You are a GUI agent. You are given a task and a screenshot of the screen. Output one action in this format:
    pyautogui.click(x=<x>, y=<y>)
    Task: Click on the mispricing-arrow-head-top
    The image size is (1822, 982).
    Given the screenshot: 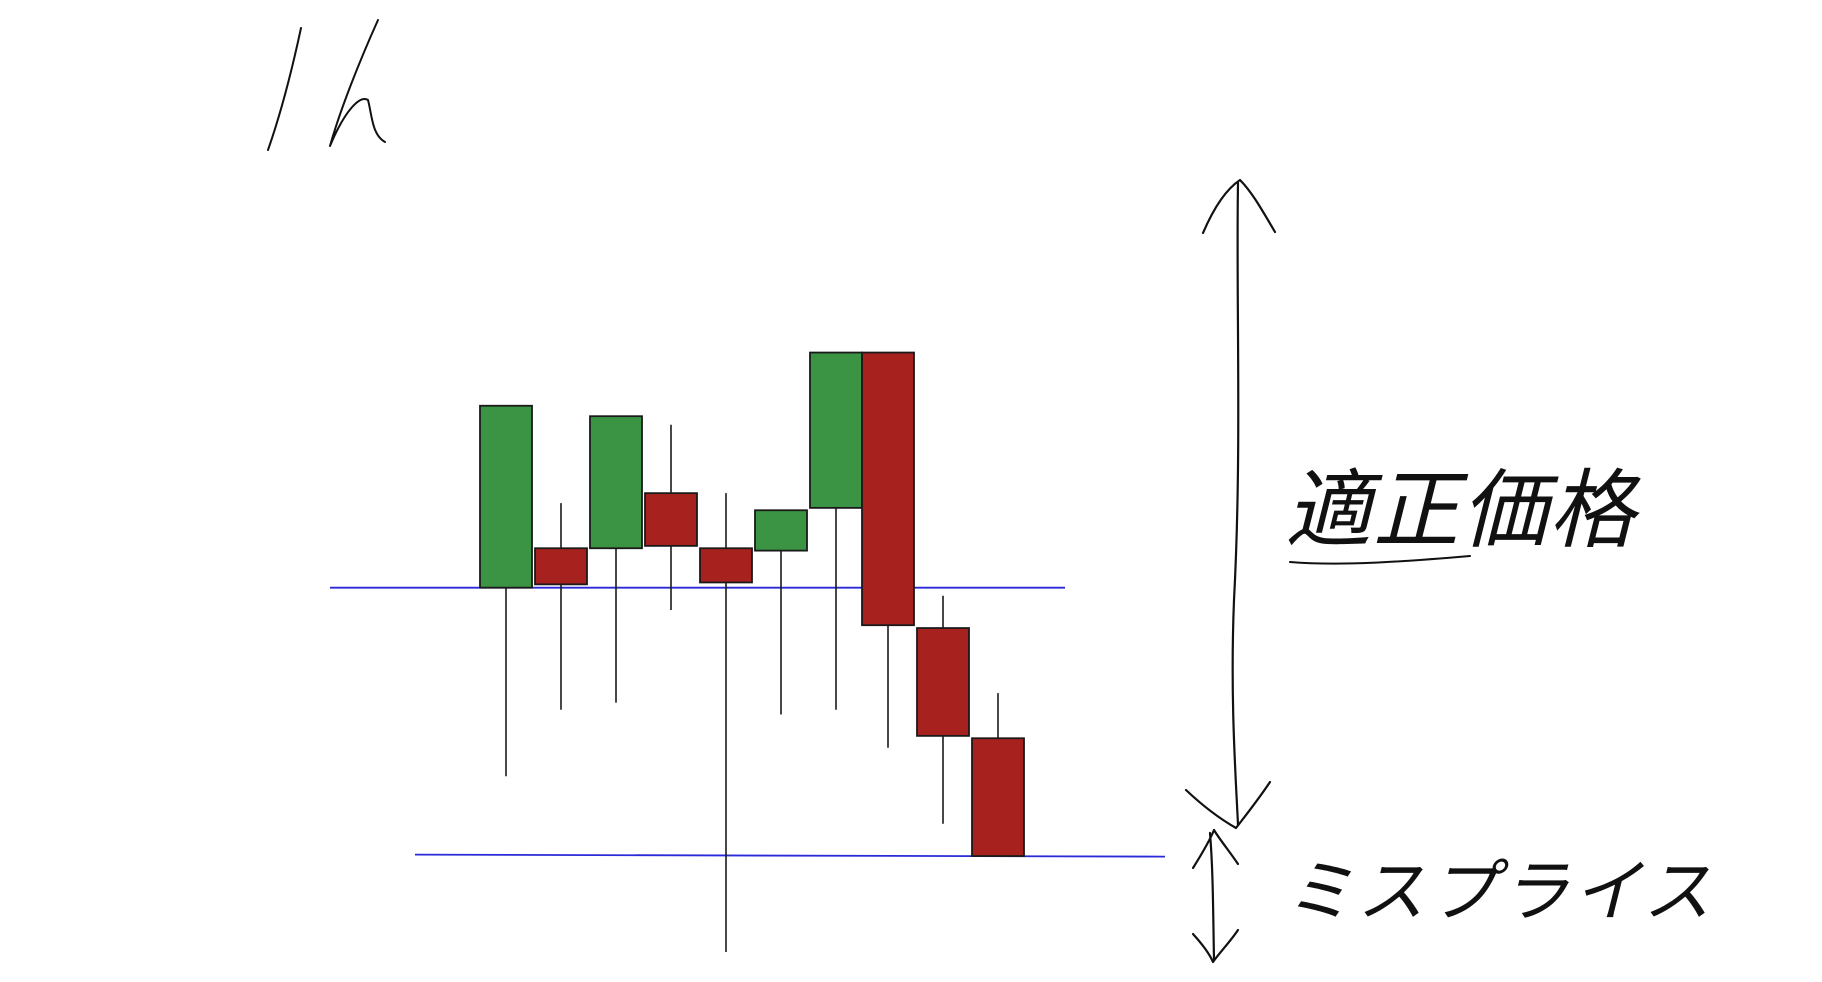 What is the action you would take?
    pyautogui.click(x=1215, y=849)
    